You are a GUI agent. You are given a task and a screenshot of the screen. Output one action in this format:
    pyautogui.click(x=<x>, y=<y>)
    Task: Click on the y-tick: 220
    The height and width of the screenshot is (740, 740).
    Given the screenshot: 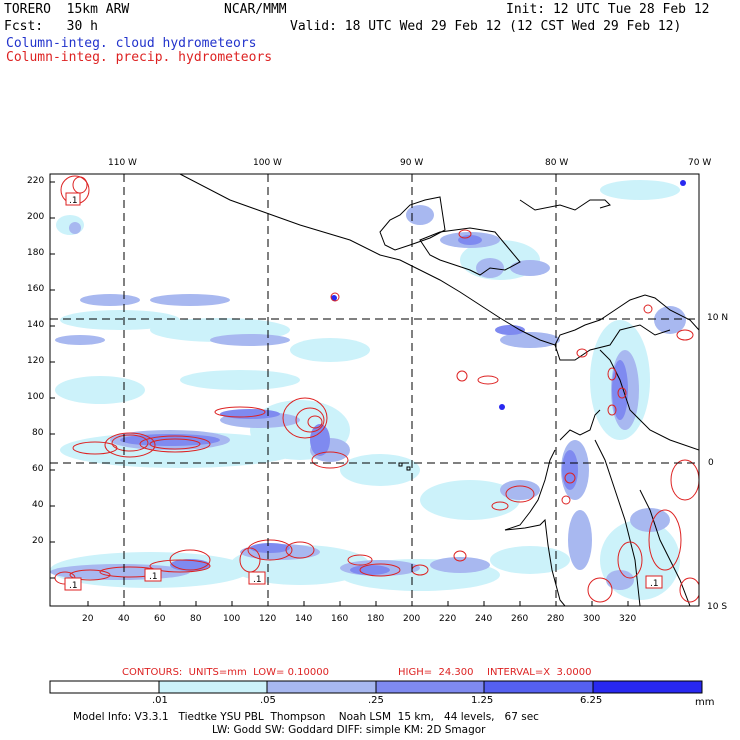 What is the action you would take?
    pyautogui.click(x=36, y=181)
    